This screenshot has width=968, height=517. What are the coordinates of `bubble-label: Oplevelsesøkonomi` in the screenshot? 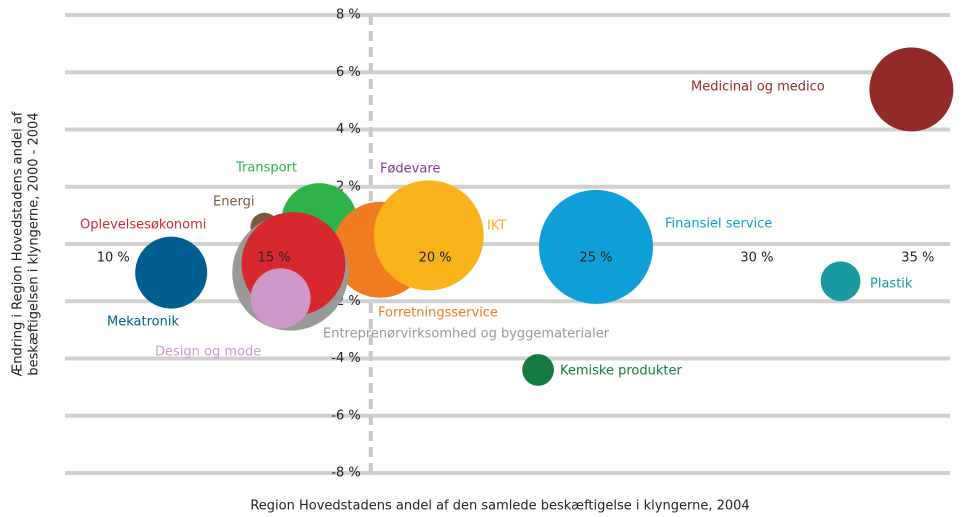 It's located at (143, 225).